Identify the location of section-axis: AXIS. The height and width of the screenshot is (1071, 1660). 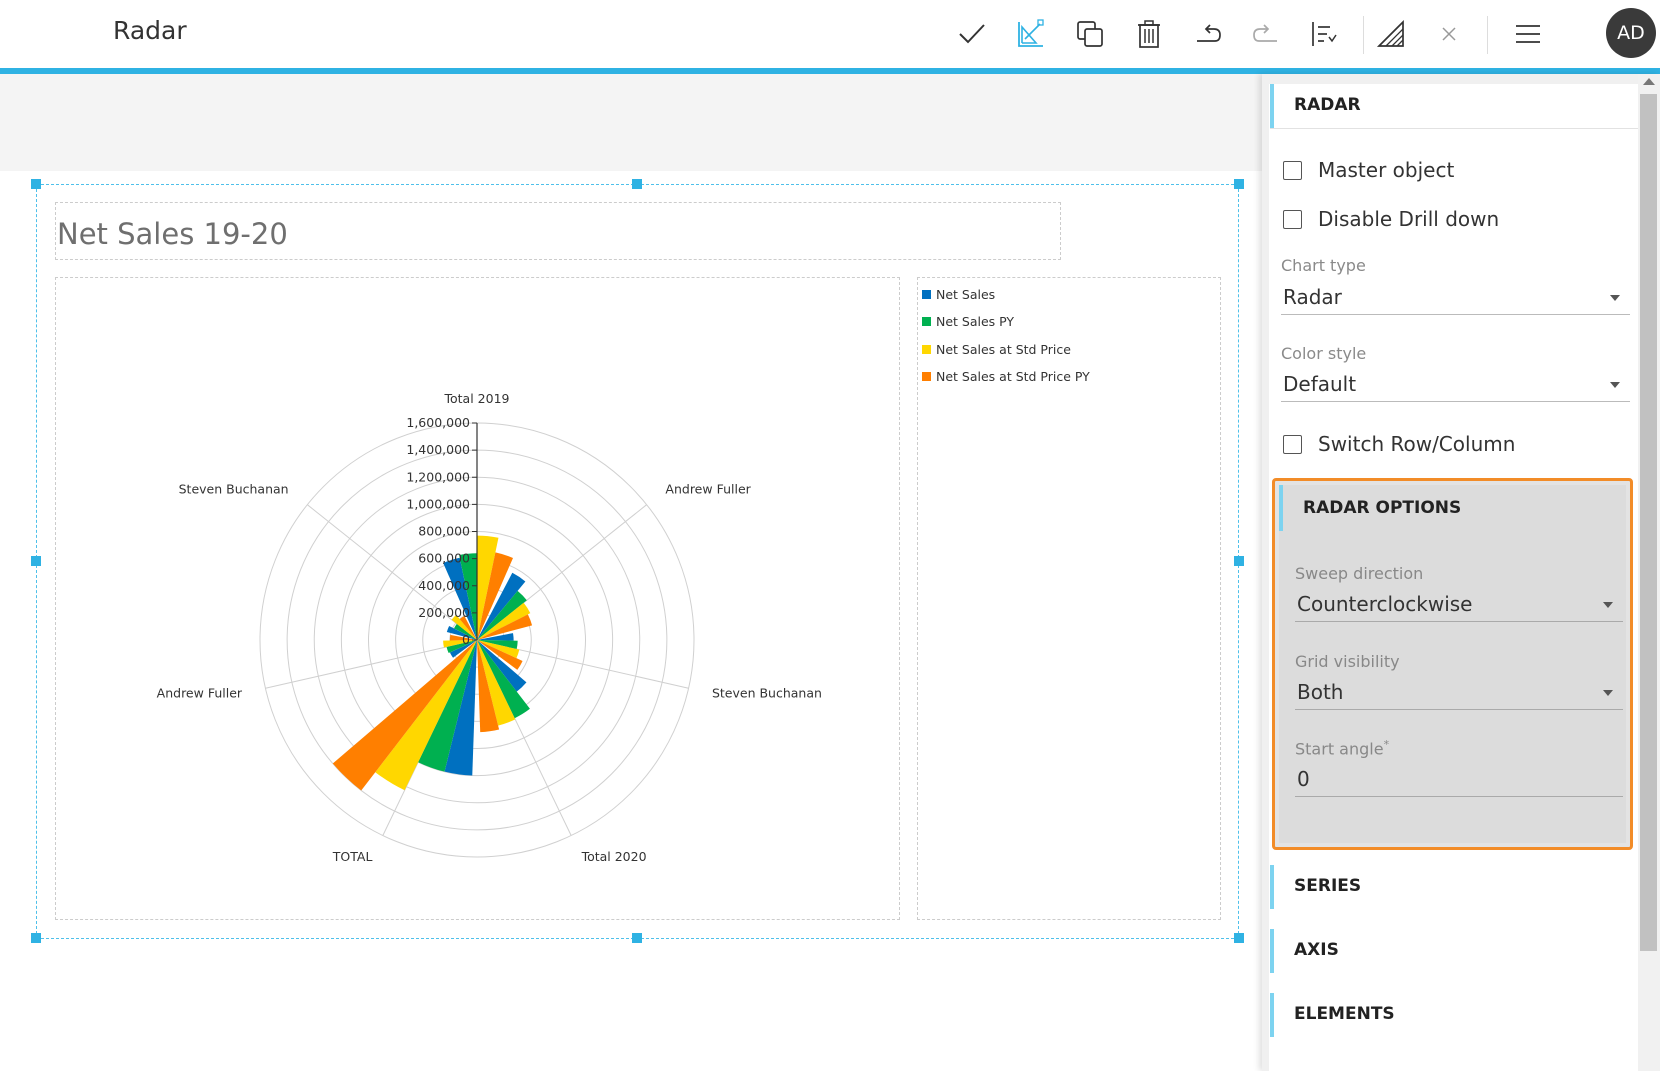
(1454, 951).